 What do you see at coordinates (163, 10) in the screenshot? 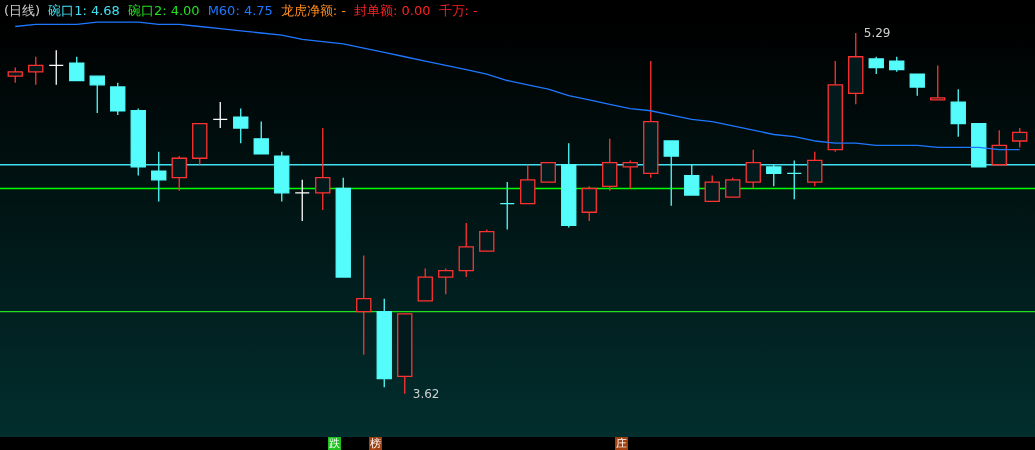
I see `ref-line-label: 碗口2: 4.00` at bounding box center [163, 10].